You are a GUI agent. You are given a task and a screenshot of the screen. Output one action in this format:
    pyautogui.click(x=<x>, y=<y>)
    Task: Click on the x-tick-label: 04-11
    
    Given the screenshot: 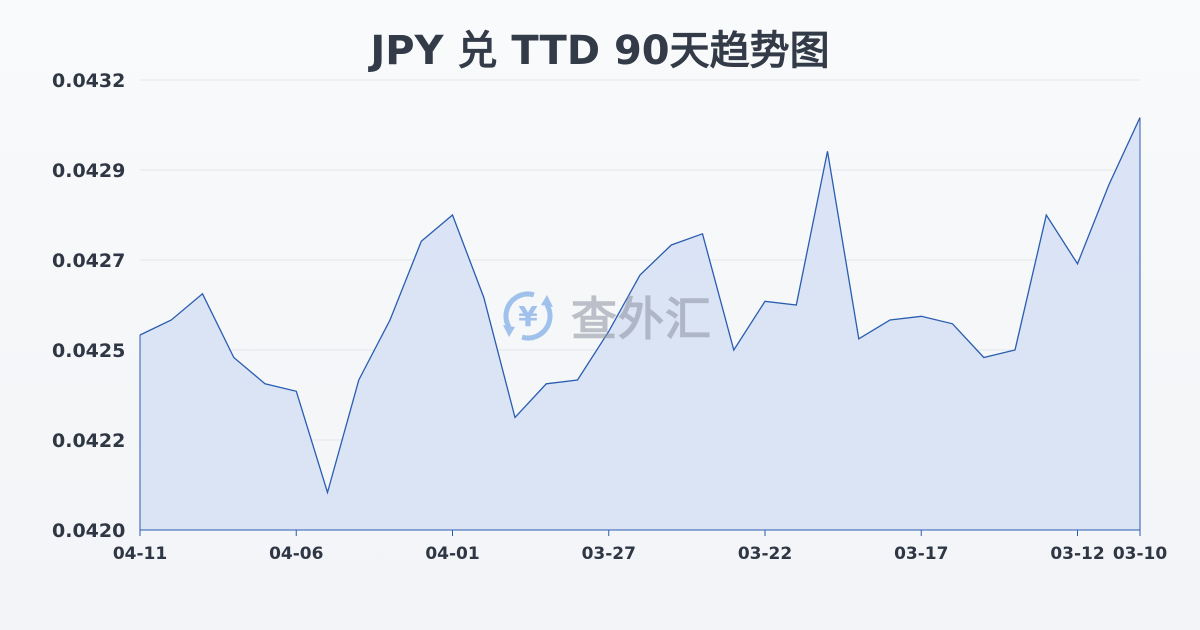 What is the action you would take?
    pyautogui.click(x=140, y=554)
    